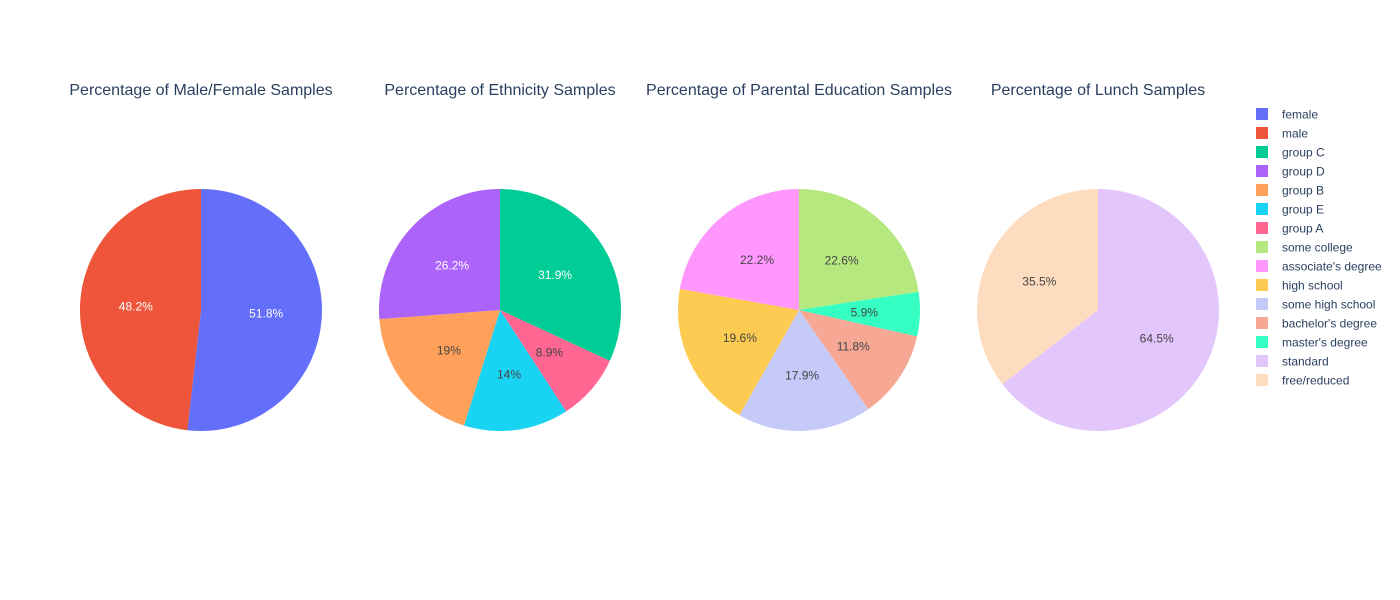  I want to click on slice-label-master-s-degree: 5.9%, so click(865, 312).